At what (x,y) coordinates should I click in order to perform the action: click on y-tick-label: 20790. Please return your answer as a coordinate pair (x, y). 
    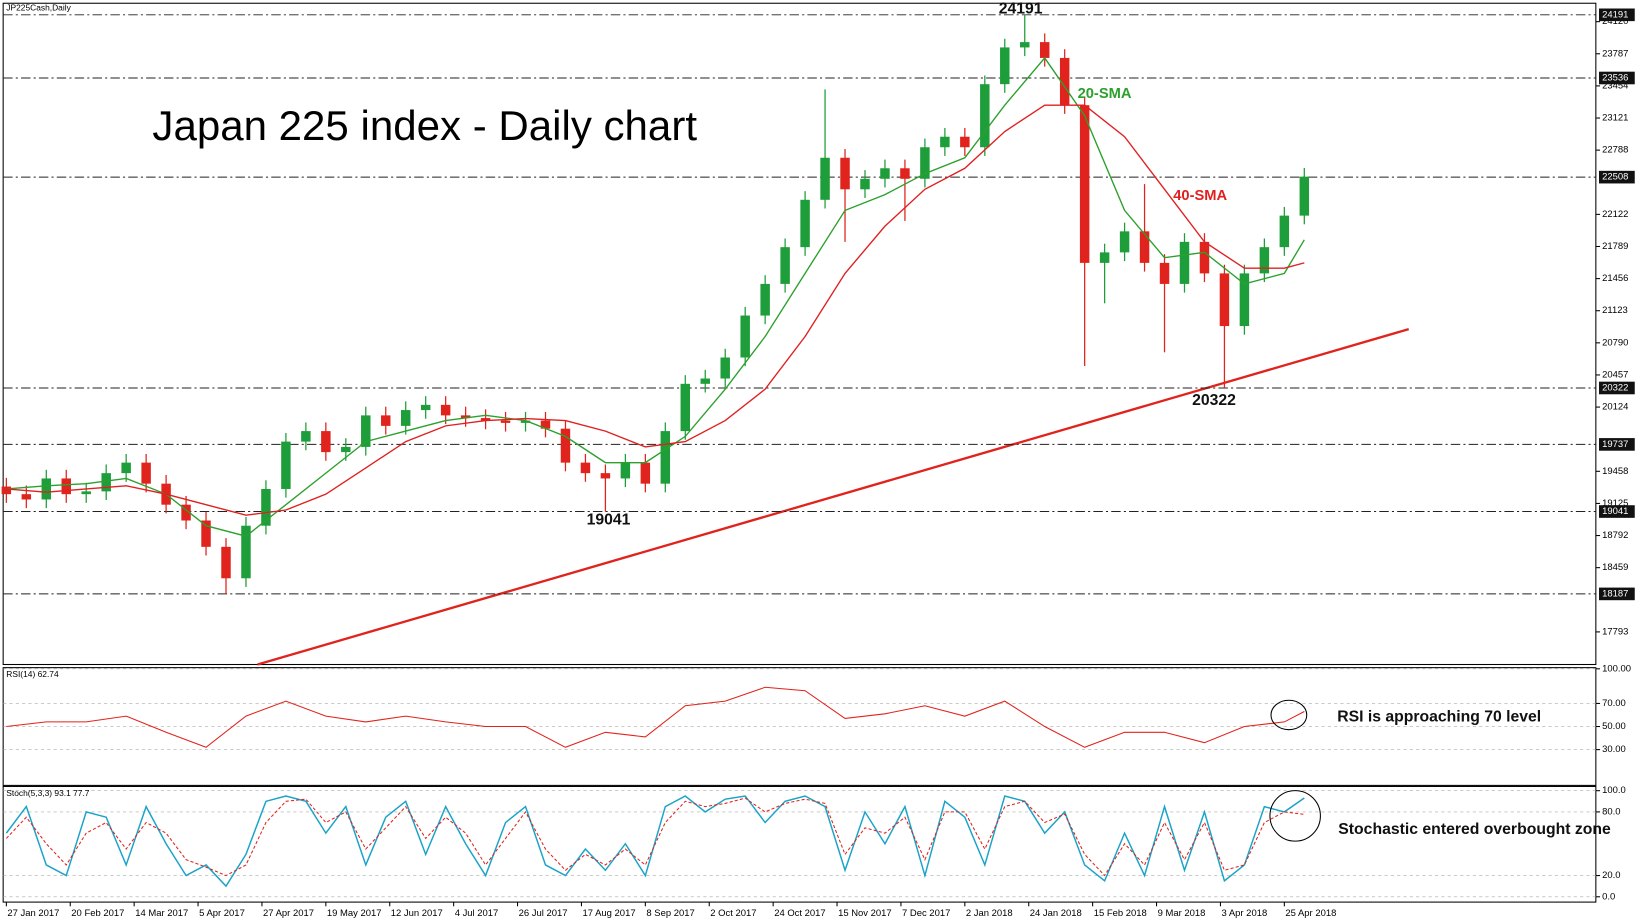
    Looking at the image, I should click on (1615, 342).